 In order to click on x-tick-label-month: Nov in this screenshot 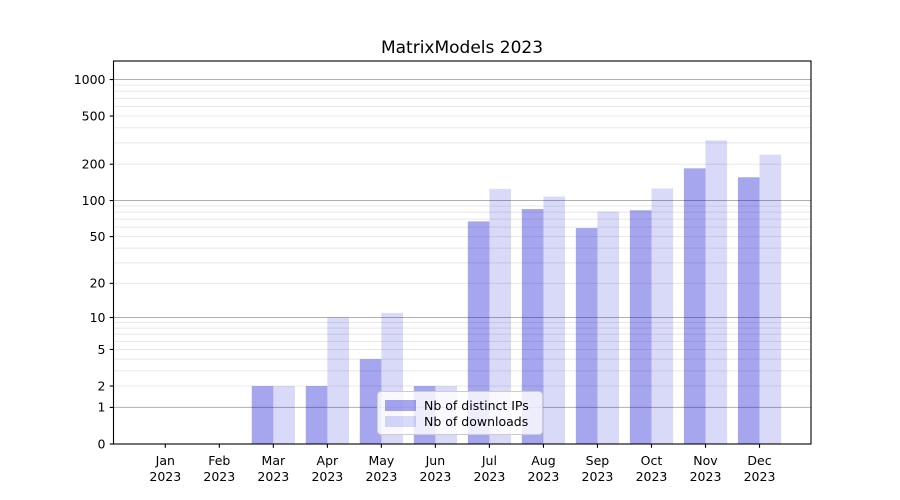, I will do `click(705, 460)`.